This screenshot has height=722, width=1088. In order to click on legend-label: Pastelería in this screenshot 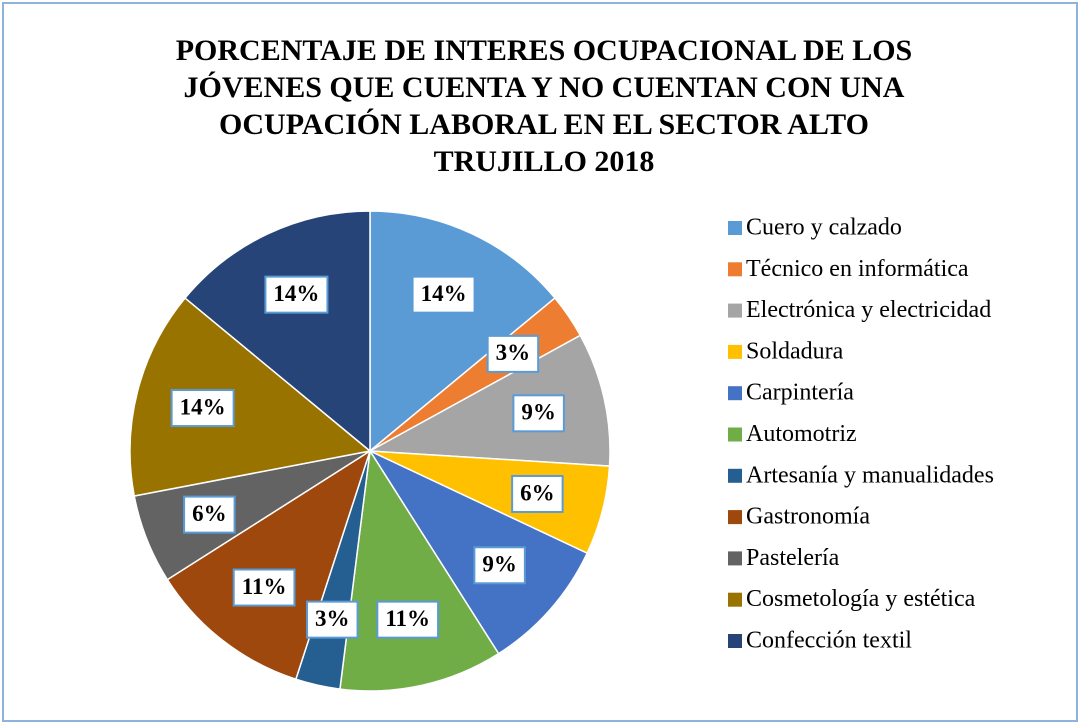, I will do `click(793, 558)`.